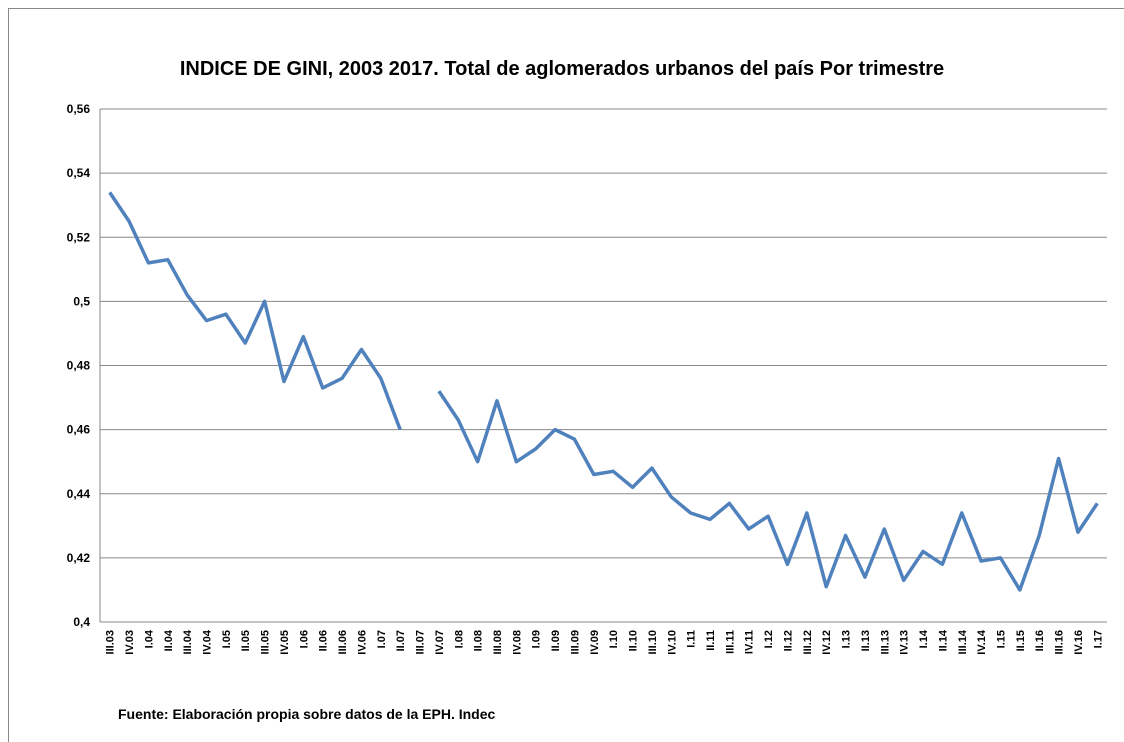 The image size is (1124, 742). I want to click on x-tick-label: IV.07, so click(440, 642).